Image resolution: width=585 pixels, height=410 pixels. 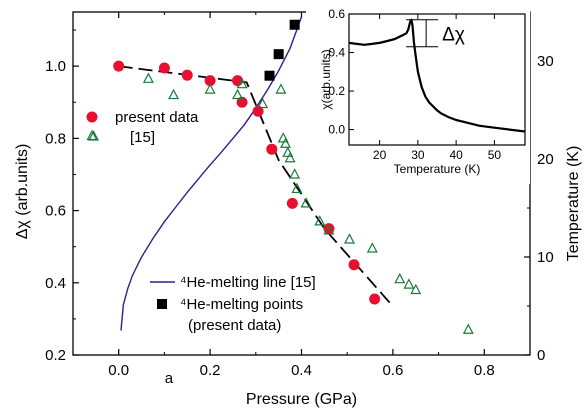 I want to click on y2-tick-label: 20, so click(x=545, y=159).